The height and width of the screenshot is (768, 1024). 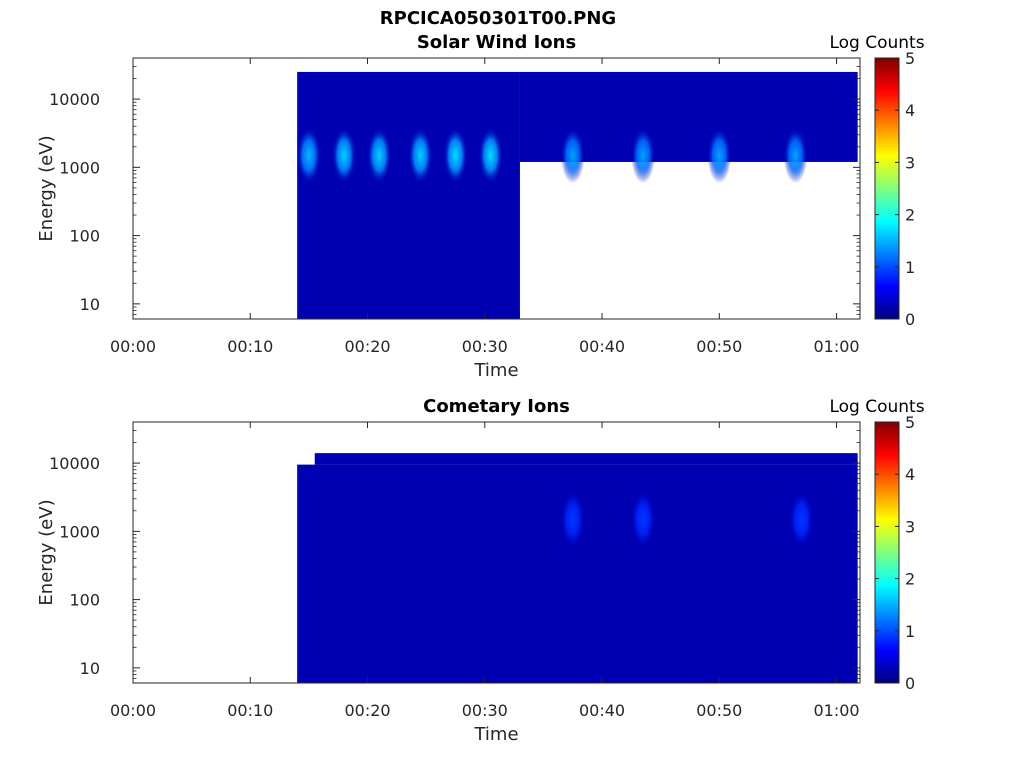 I want to click on panel-title: Solar Wind Ions, so click(x=496, y=42).